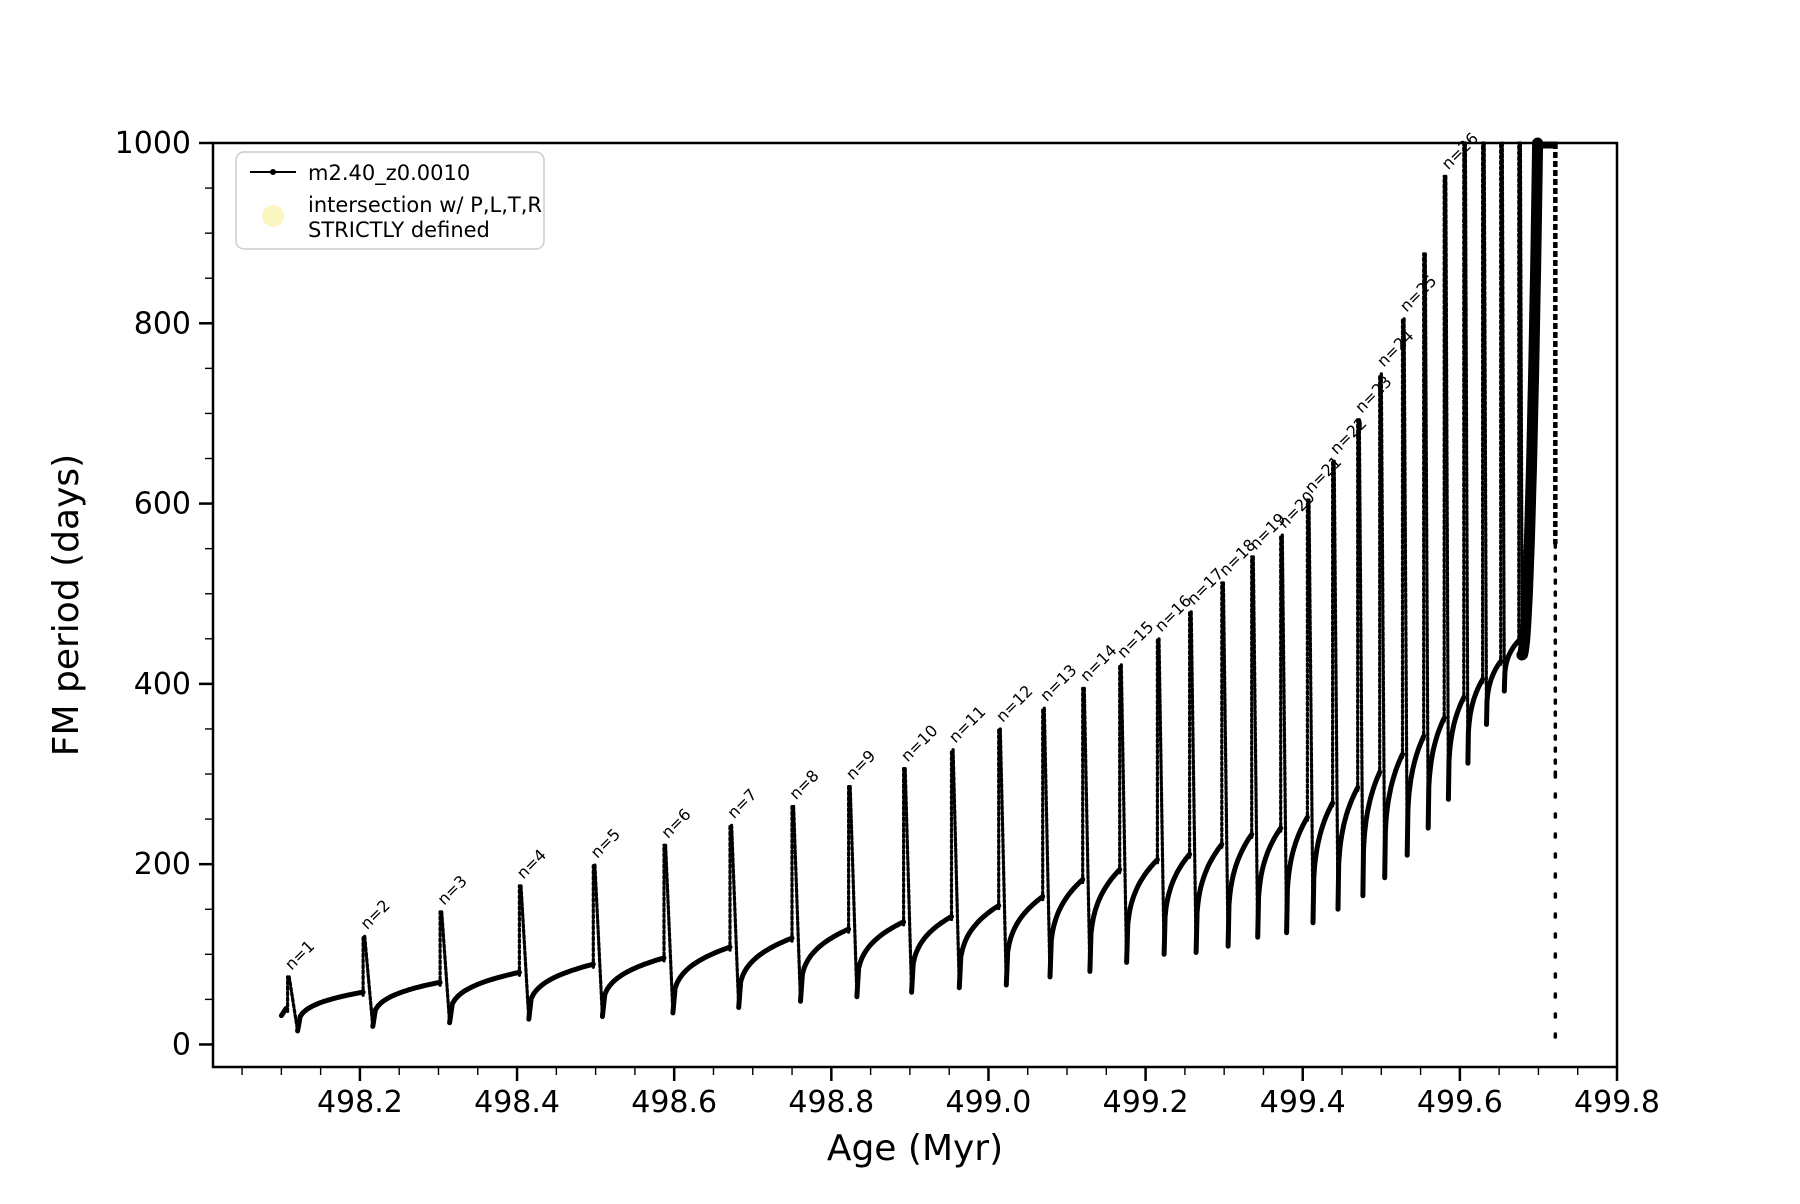  Describe the element at coordinates (803, 784) in the screenshot. I see `spike-label: n=8` at that location.